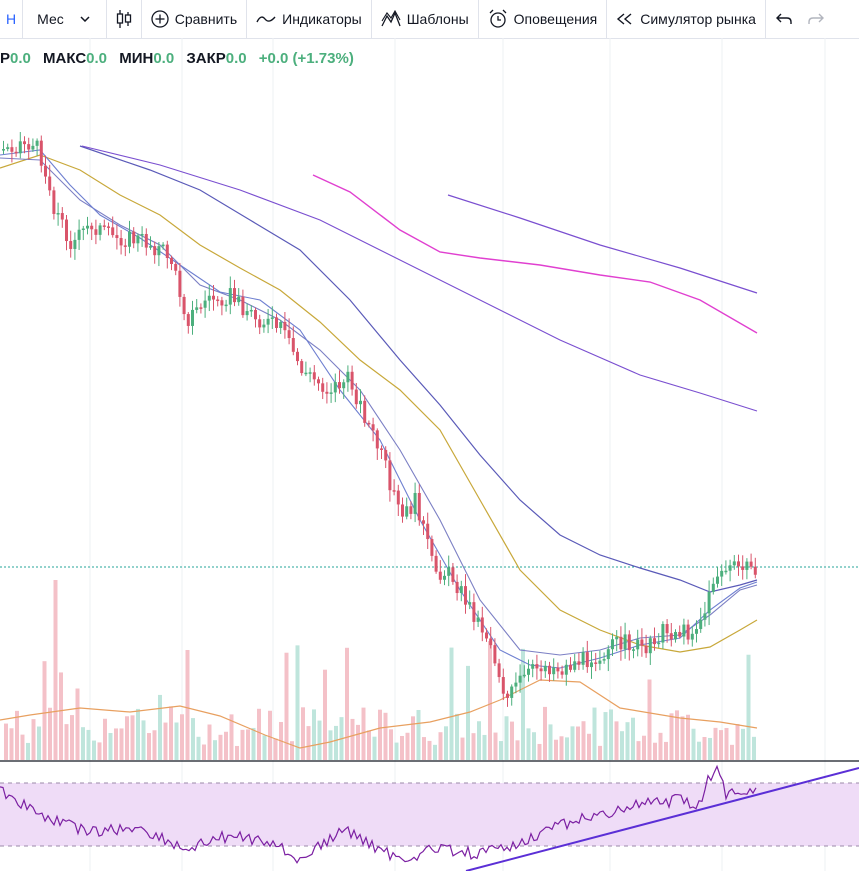  What do you see at coordinates (322, 19) in the screenshot?
I see `indicators-label: Индикаторы` at bounding box center [322, 19].